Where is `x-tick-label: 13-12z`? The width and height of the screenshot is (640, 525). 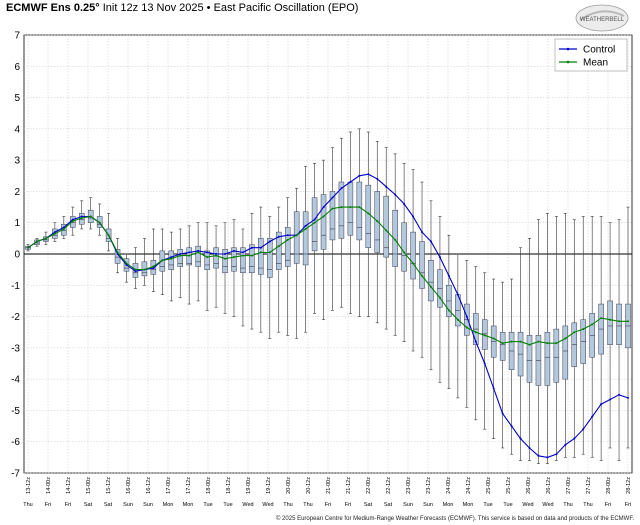
x-tick-label: 13-12z is located at coordinates (29, 485).